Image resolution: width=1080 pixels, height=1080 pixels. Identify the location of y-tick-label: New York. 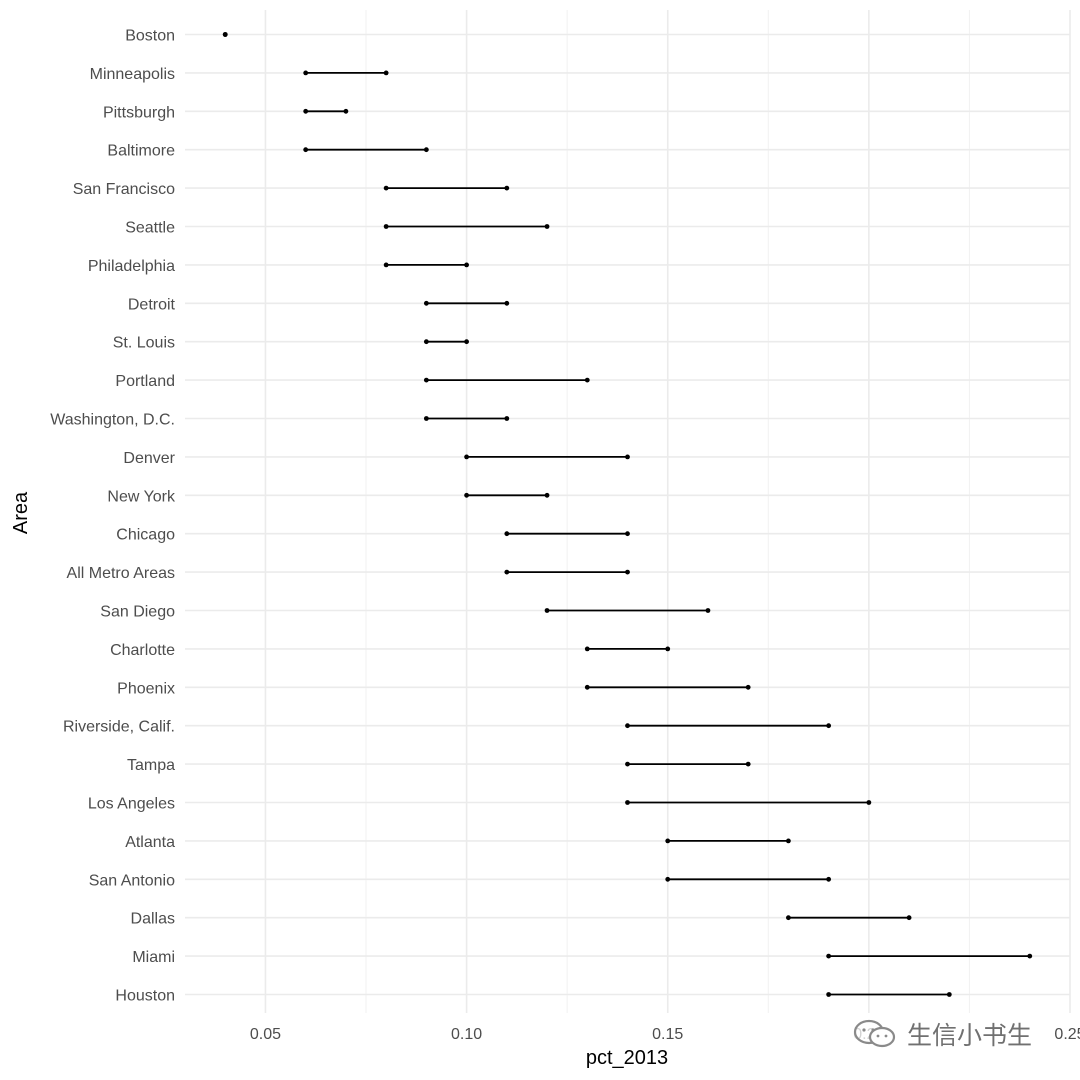
(141, 496).